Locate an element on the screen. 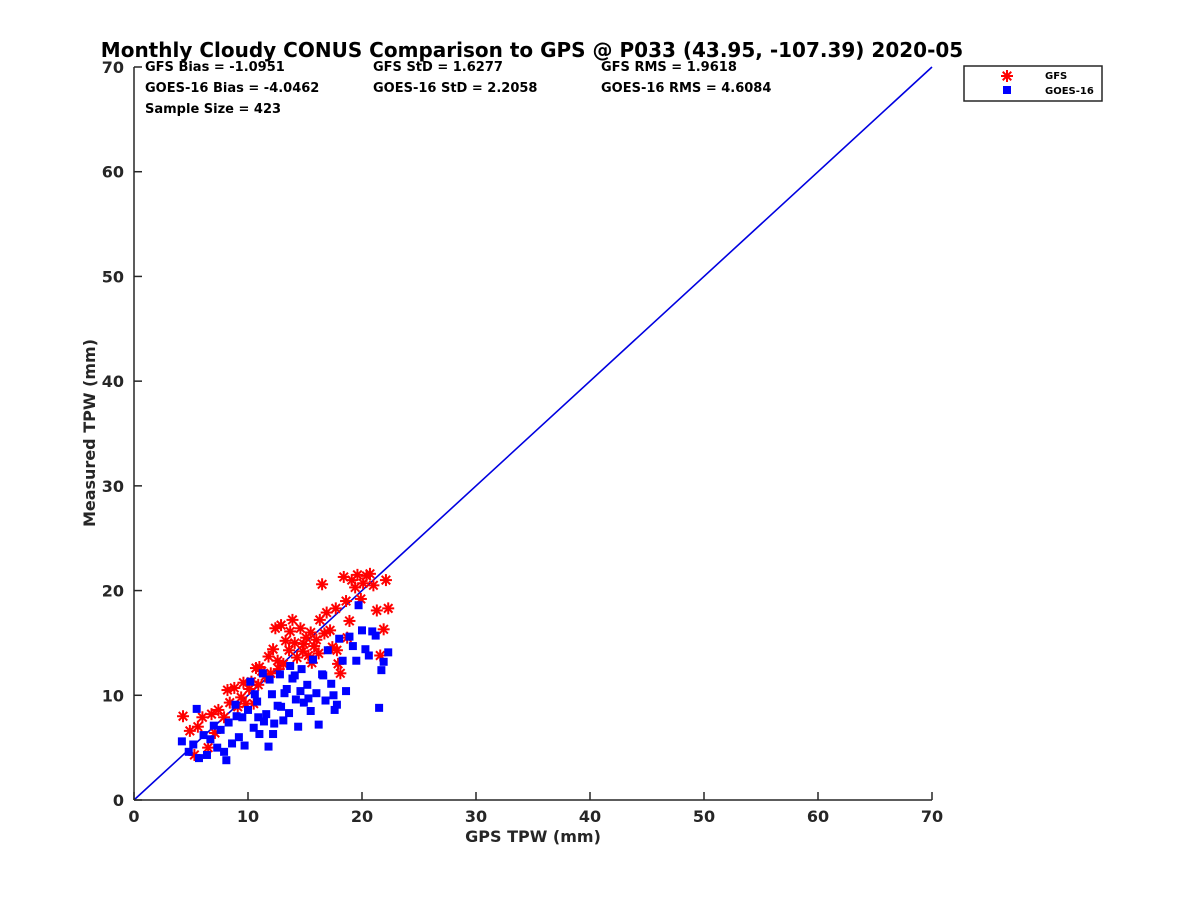 Image resolution: width=1200 pixels, height=900 pixels. x-tick-label: 70 is located at coordinates (932, 816).